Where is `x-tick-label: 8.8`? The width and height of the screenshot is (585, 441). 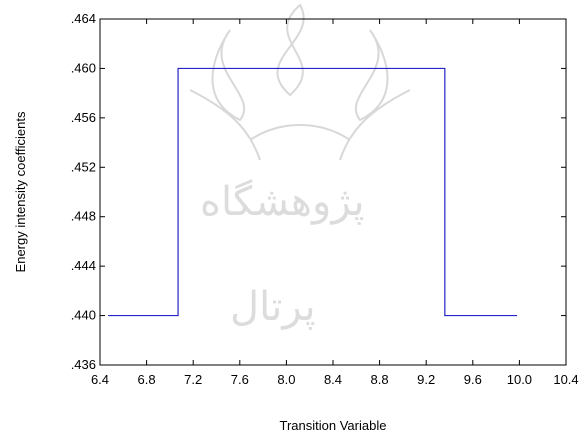 x-tick-label: 8.8 is located at coordinates (380, 379).